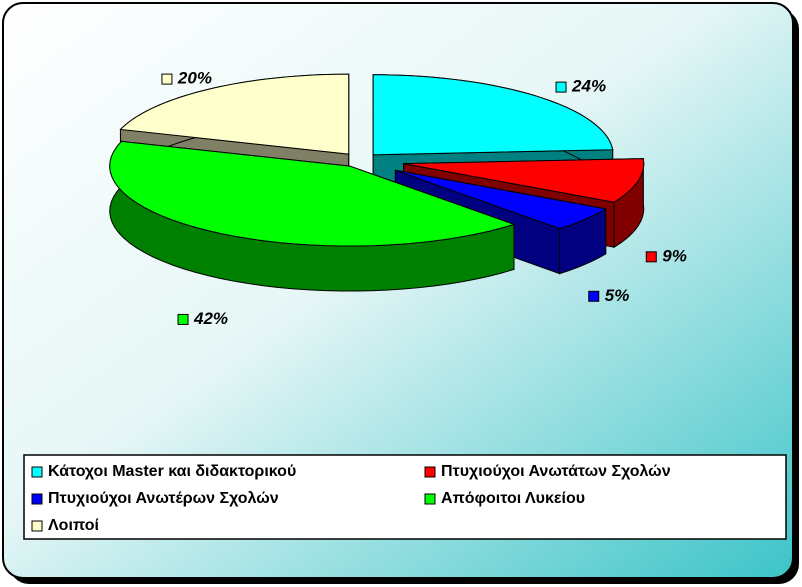 The image size is (802, 587). I want to click on data-label: 20%, so click(194, 78).